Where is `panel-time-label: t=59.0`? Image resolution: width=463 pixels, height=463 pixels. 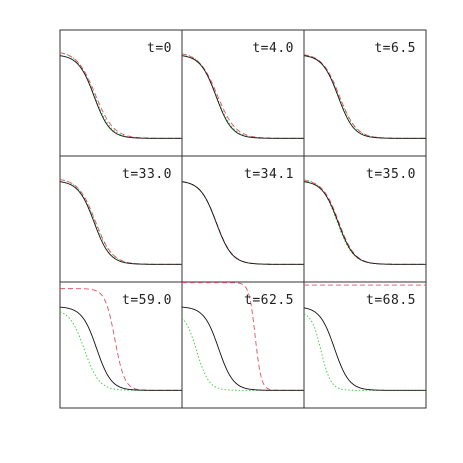
panel-time-label: t=59.0 is located at coordinates (147, 300).